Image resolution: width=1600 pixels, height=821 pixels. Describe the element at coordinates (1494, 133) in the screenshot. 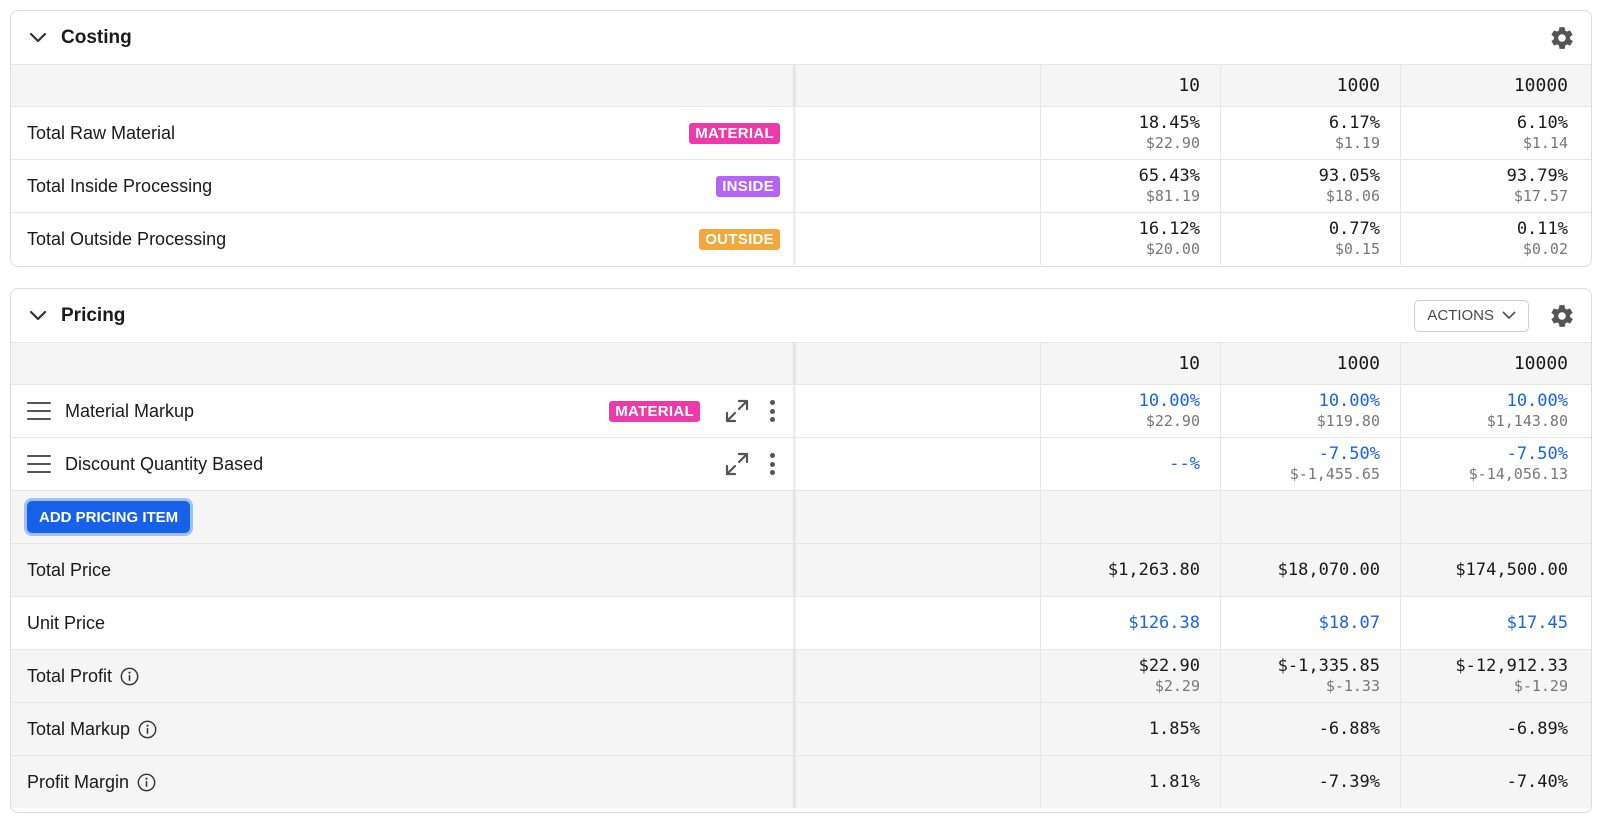

I see `value-cell: 6.10% $1.14` at that location.